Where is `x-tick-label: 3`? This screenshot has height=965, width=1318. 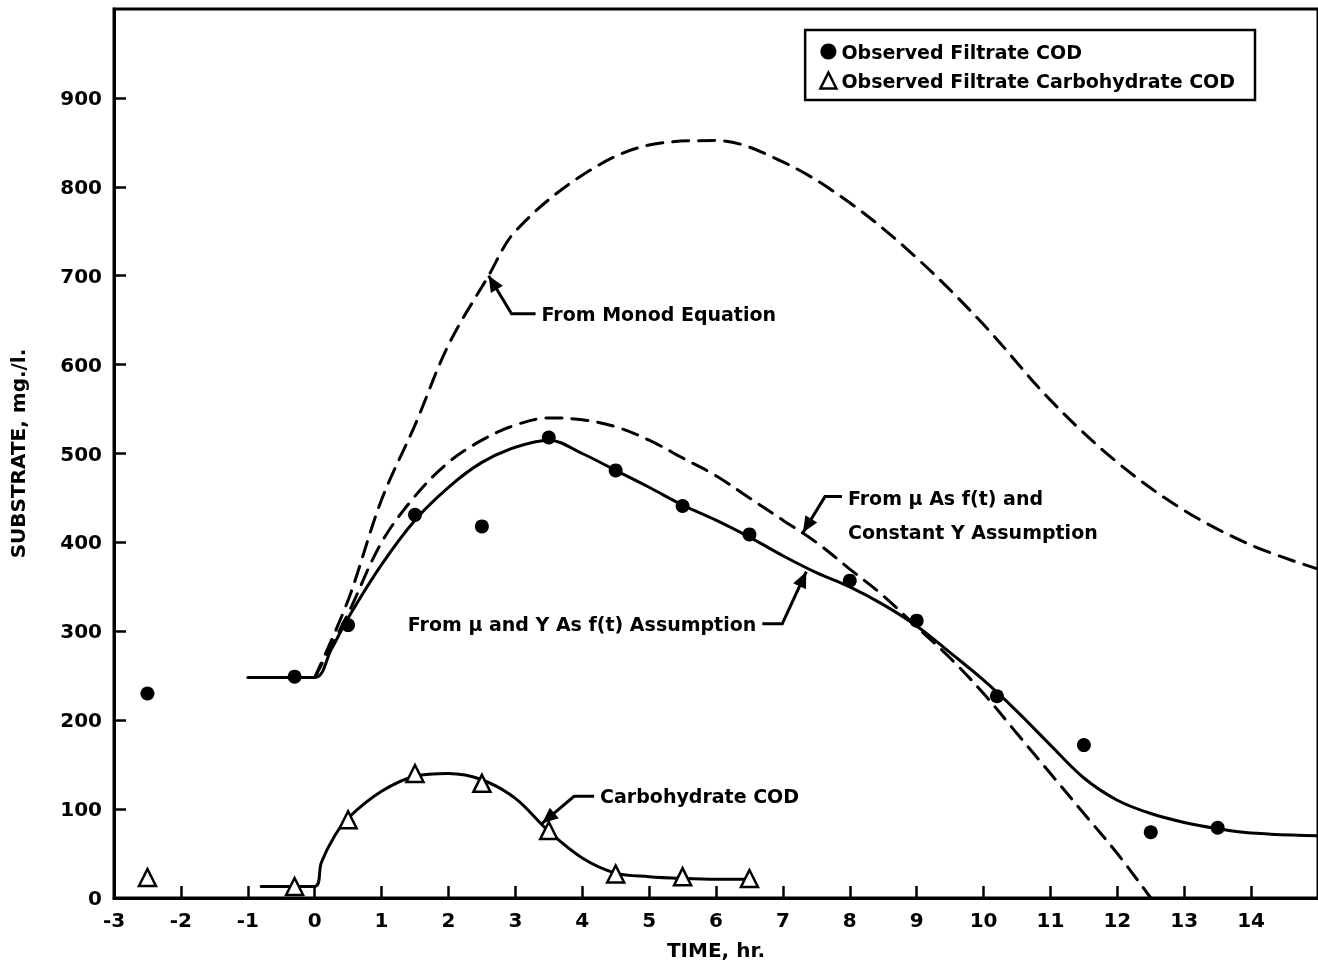 x-tick-label: 3 is located at coordinates (515, 920).